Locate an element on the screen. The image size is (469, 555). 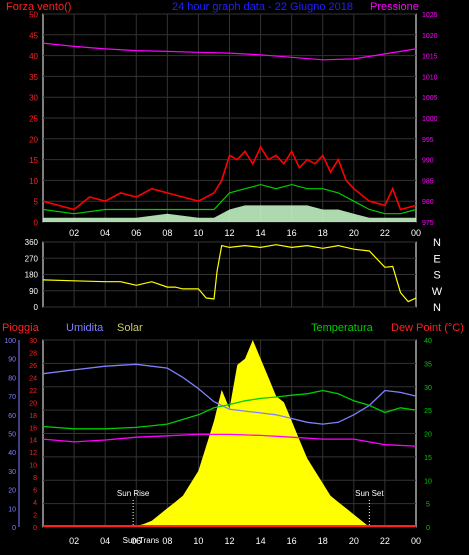
humidity-line is located at coordinates (229, 394).